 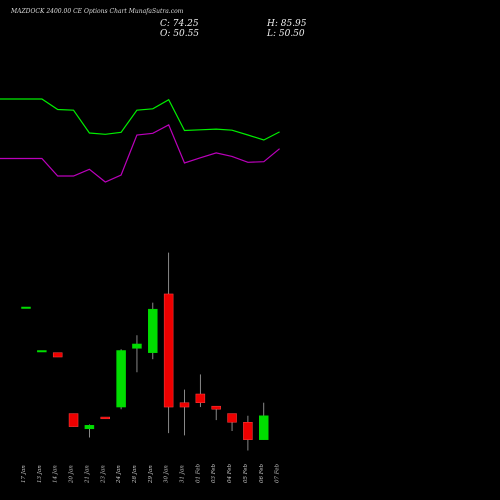 What do you see at coordinates (87, 474) in the screenshot?
I see `x-tick-label: 21 Jan` at bounding box center [87, 474].